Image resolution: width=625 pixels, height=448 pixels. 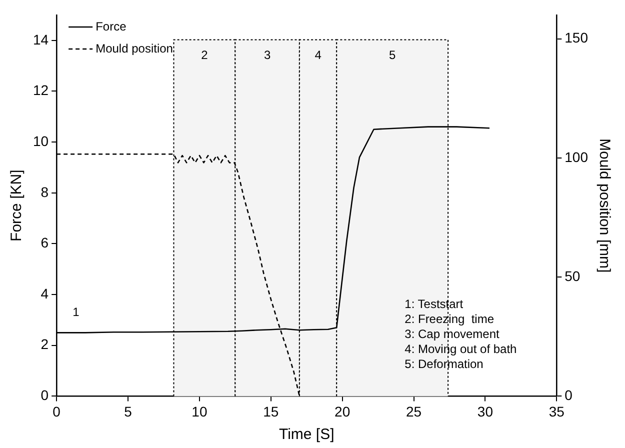 What do you see at coordinates (44, 344) in the screenshot?
I see `y-tick-label: 2` at bounding box center [44, 344].